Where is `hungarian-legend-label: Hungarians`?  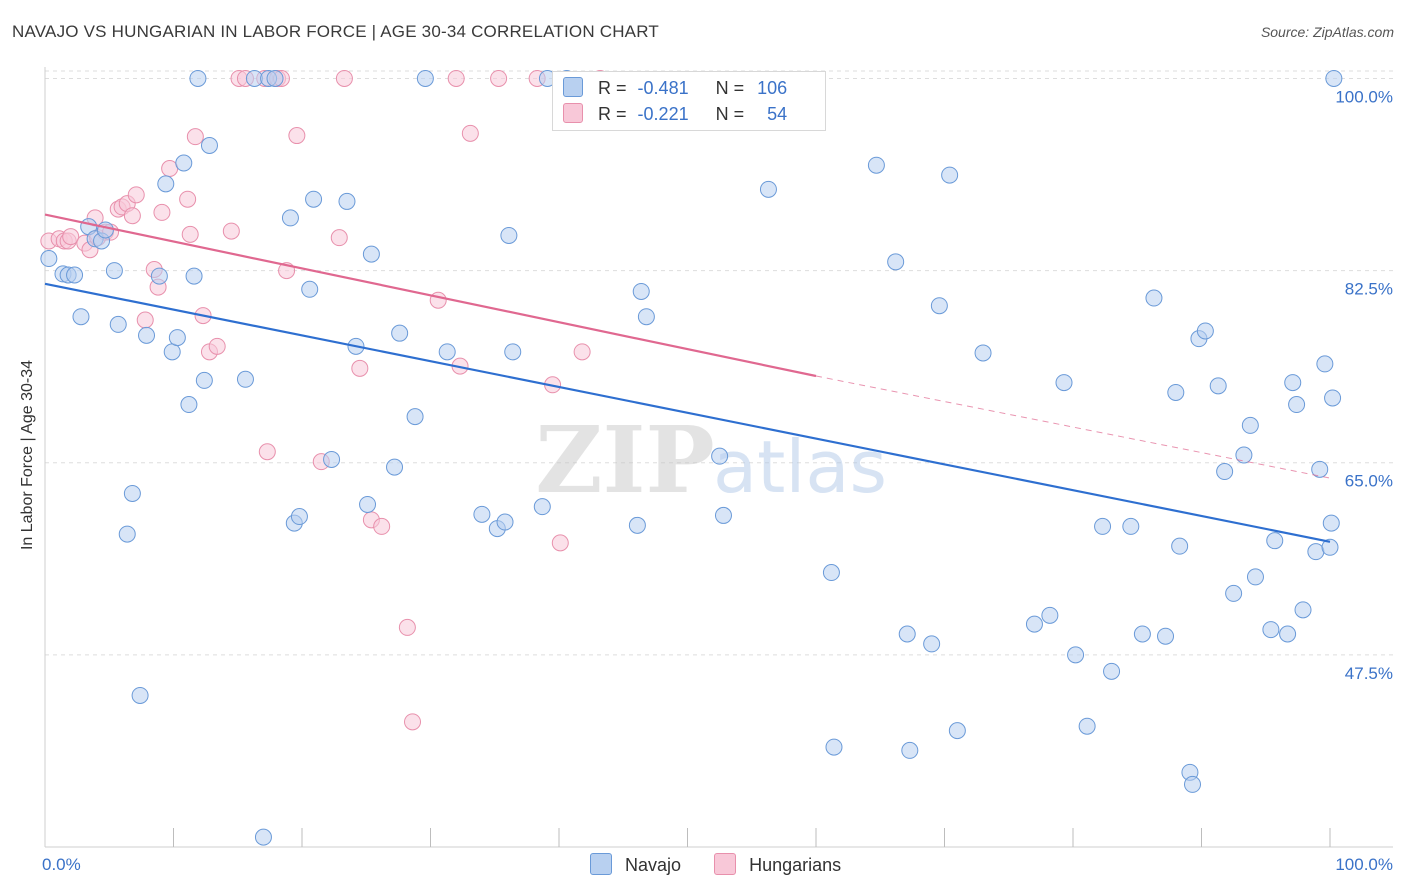
hungarian-legend-label: Hungarians is located at coordinates (795, 865).